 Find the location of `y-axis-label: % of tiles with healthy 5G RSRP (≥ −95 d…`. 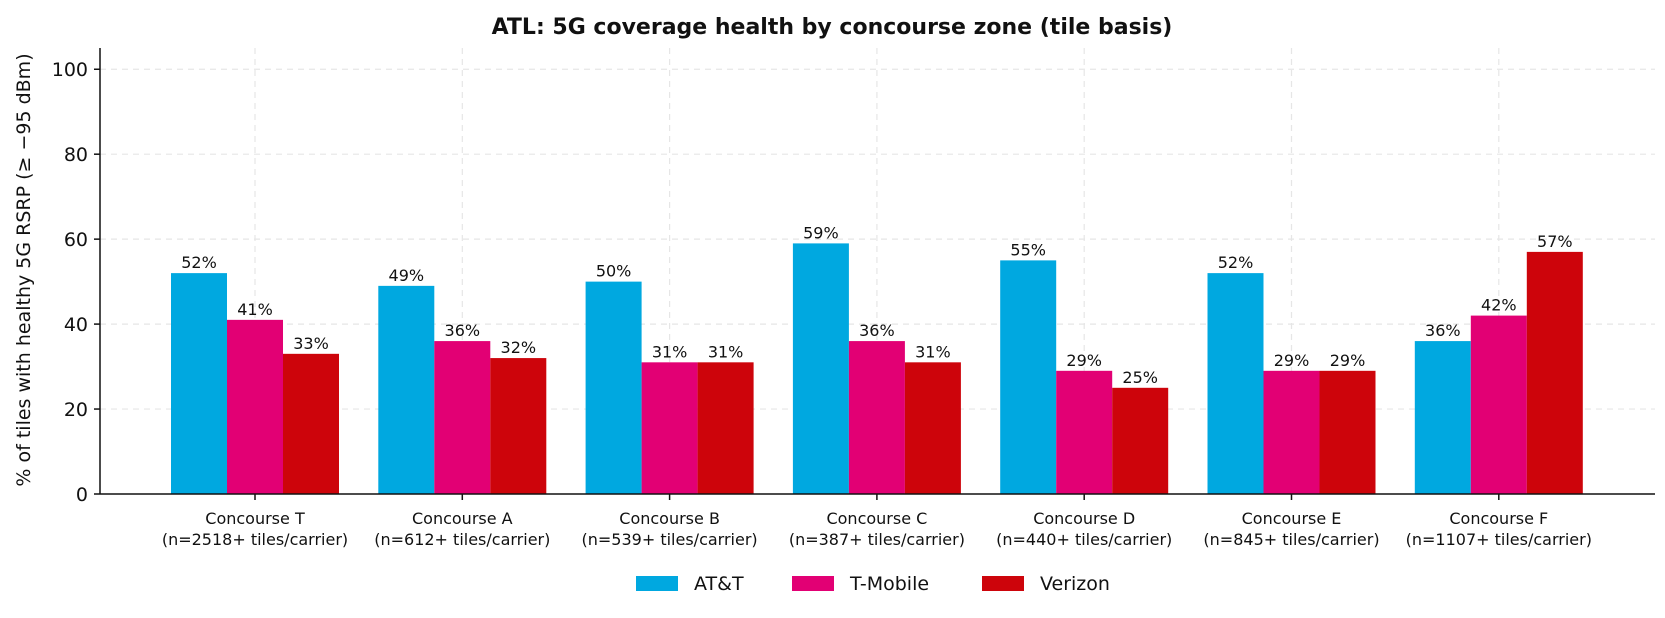

y-axis-label: % of tiles with healthy 5G RSRP (≥ −95 d… is located at coordinates (24, 269).